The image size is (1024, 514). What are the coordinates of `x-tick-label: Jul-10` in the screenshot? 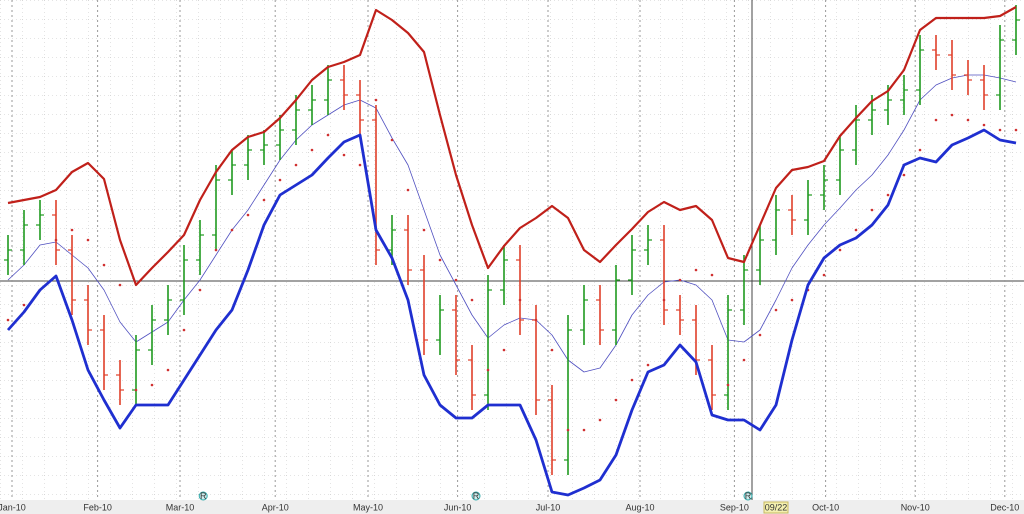 It's located at (548, 507).